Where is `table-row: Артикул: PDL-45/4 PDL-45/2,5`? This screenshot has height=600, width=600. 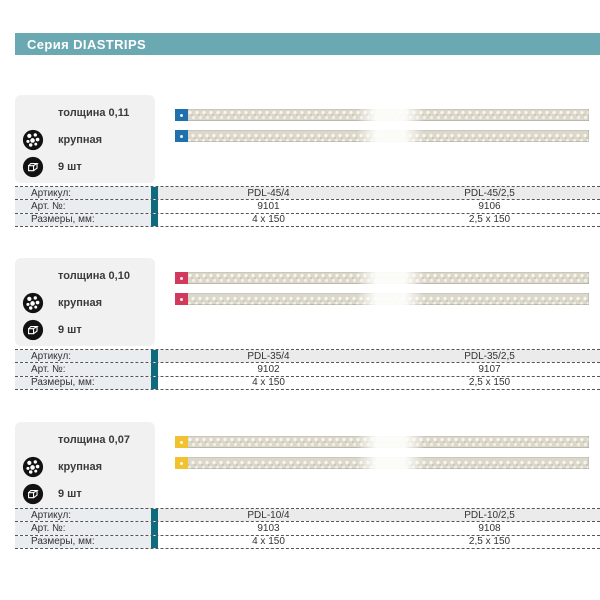 table-row: Артикул: PDL-45/4 PDL-45/2,5 is located at coordinates (307, 193).